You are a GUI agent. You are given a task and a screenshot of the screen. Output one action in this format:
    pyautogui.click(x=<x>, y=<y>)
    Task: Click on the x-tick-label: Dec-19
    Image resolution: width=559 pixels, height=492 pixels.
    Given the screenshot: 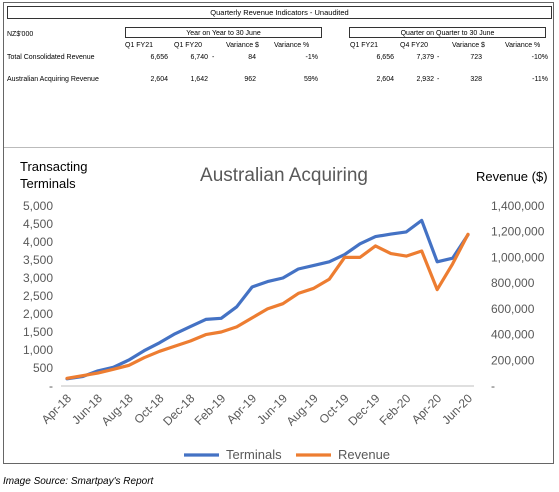 What is the action you would take?
    pyautogui.click(x=363, y=409)
    